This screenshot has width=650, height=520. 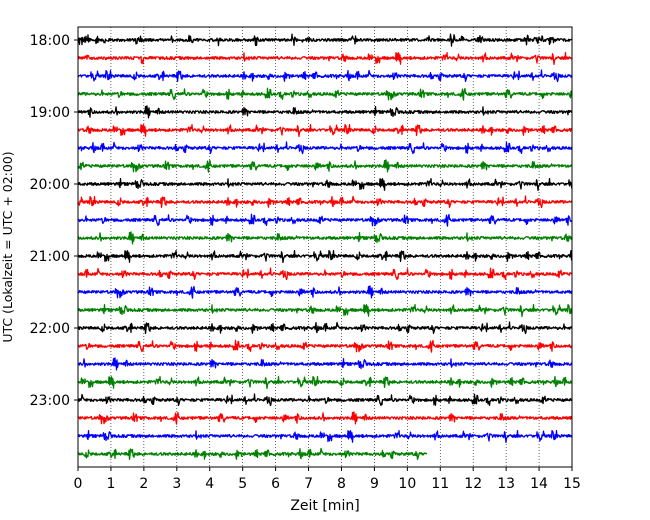 What do you see at coordinates (325, 220) in the screenshot?
I see `trace-2030` at bounding box center [325, 220].